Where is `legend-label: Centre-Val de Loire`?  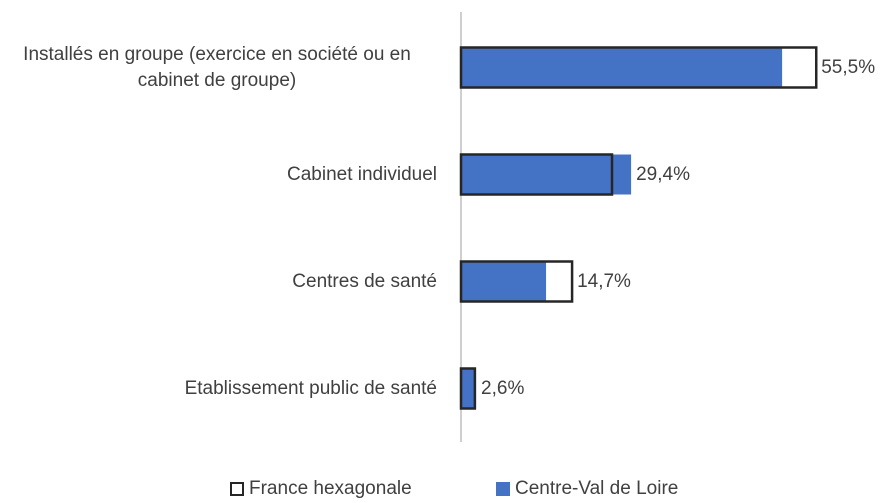
legend-label: Centre-Val de Loire is located at coordinates (597, 488).